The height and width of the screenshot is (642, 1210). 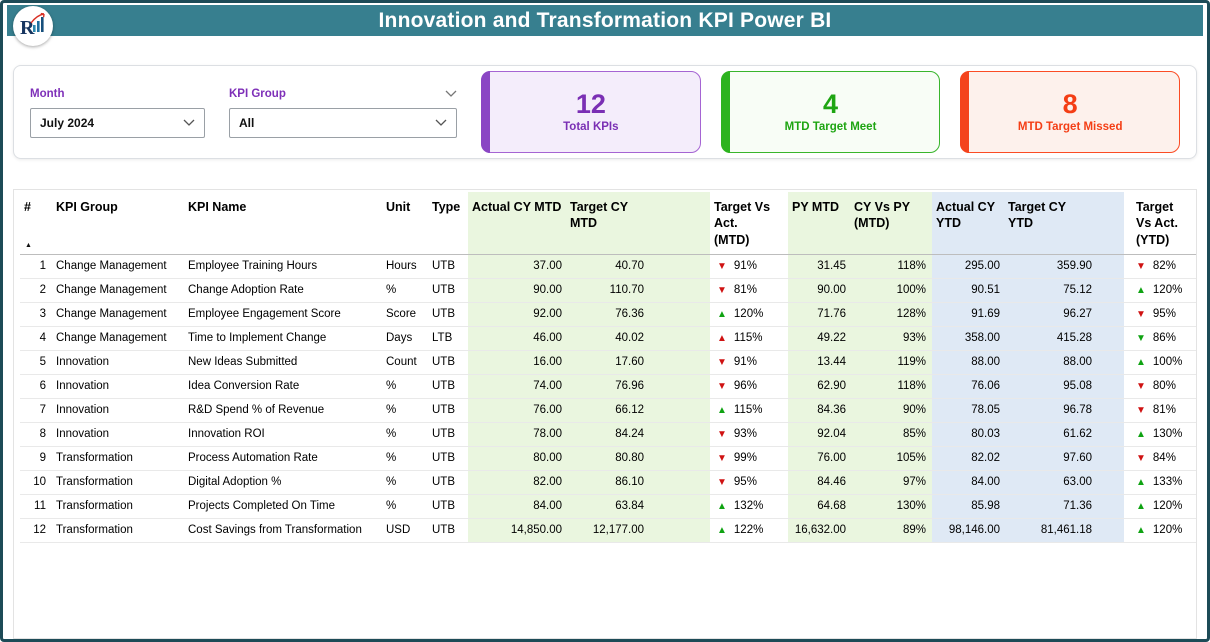 What do you see at coordinates (745, 290) in the screenshot?
I see `percentage-value: 81%` at bounding box center [745, 290].